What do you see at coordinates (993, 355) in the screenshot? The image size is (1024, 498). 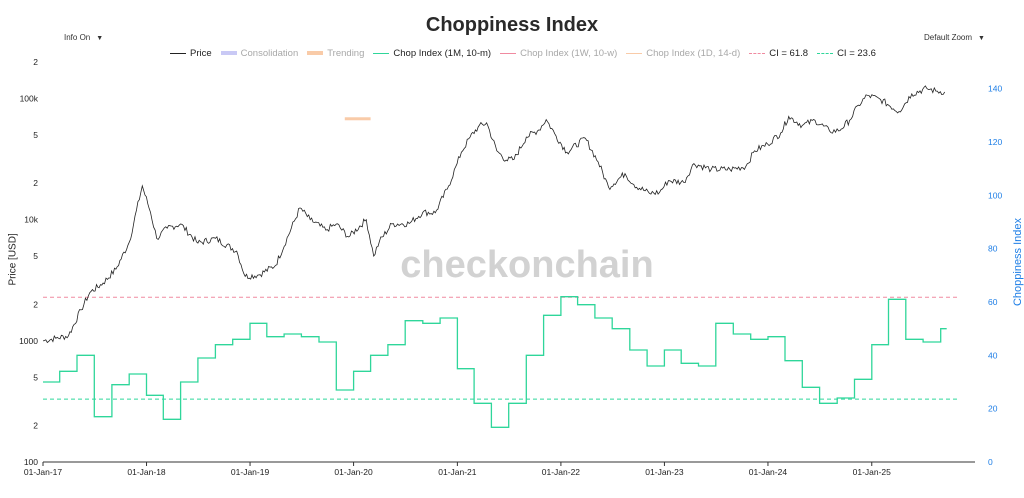 I see `y-right-tick-label: 40` at bounding box center [993, 355].